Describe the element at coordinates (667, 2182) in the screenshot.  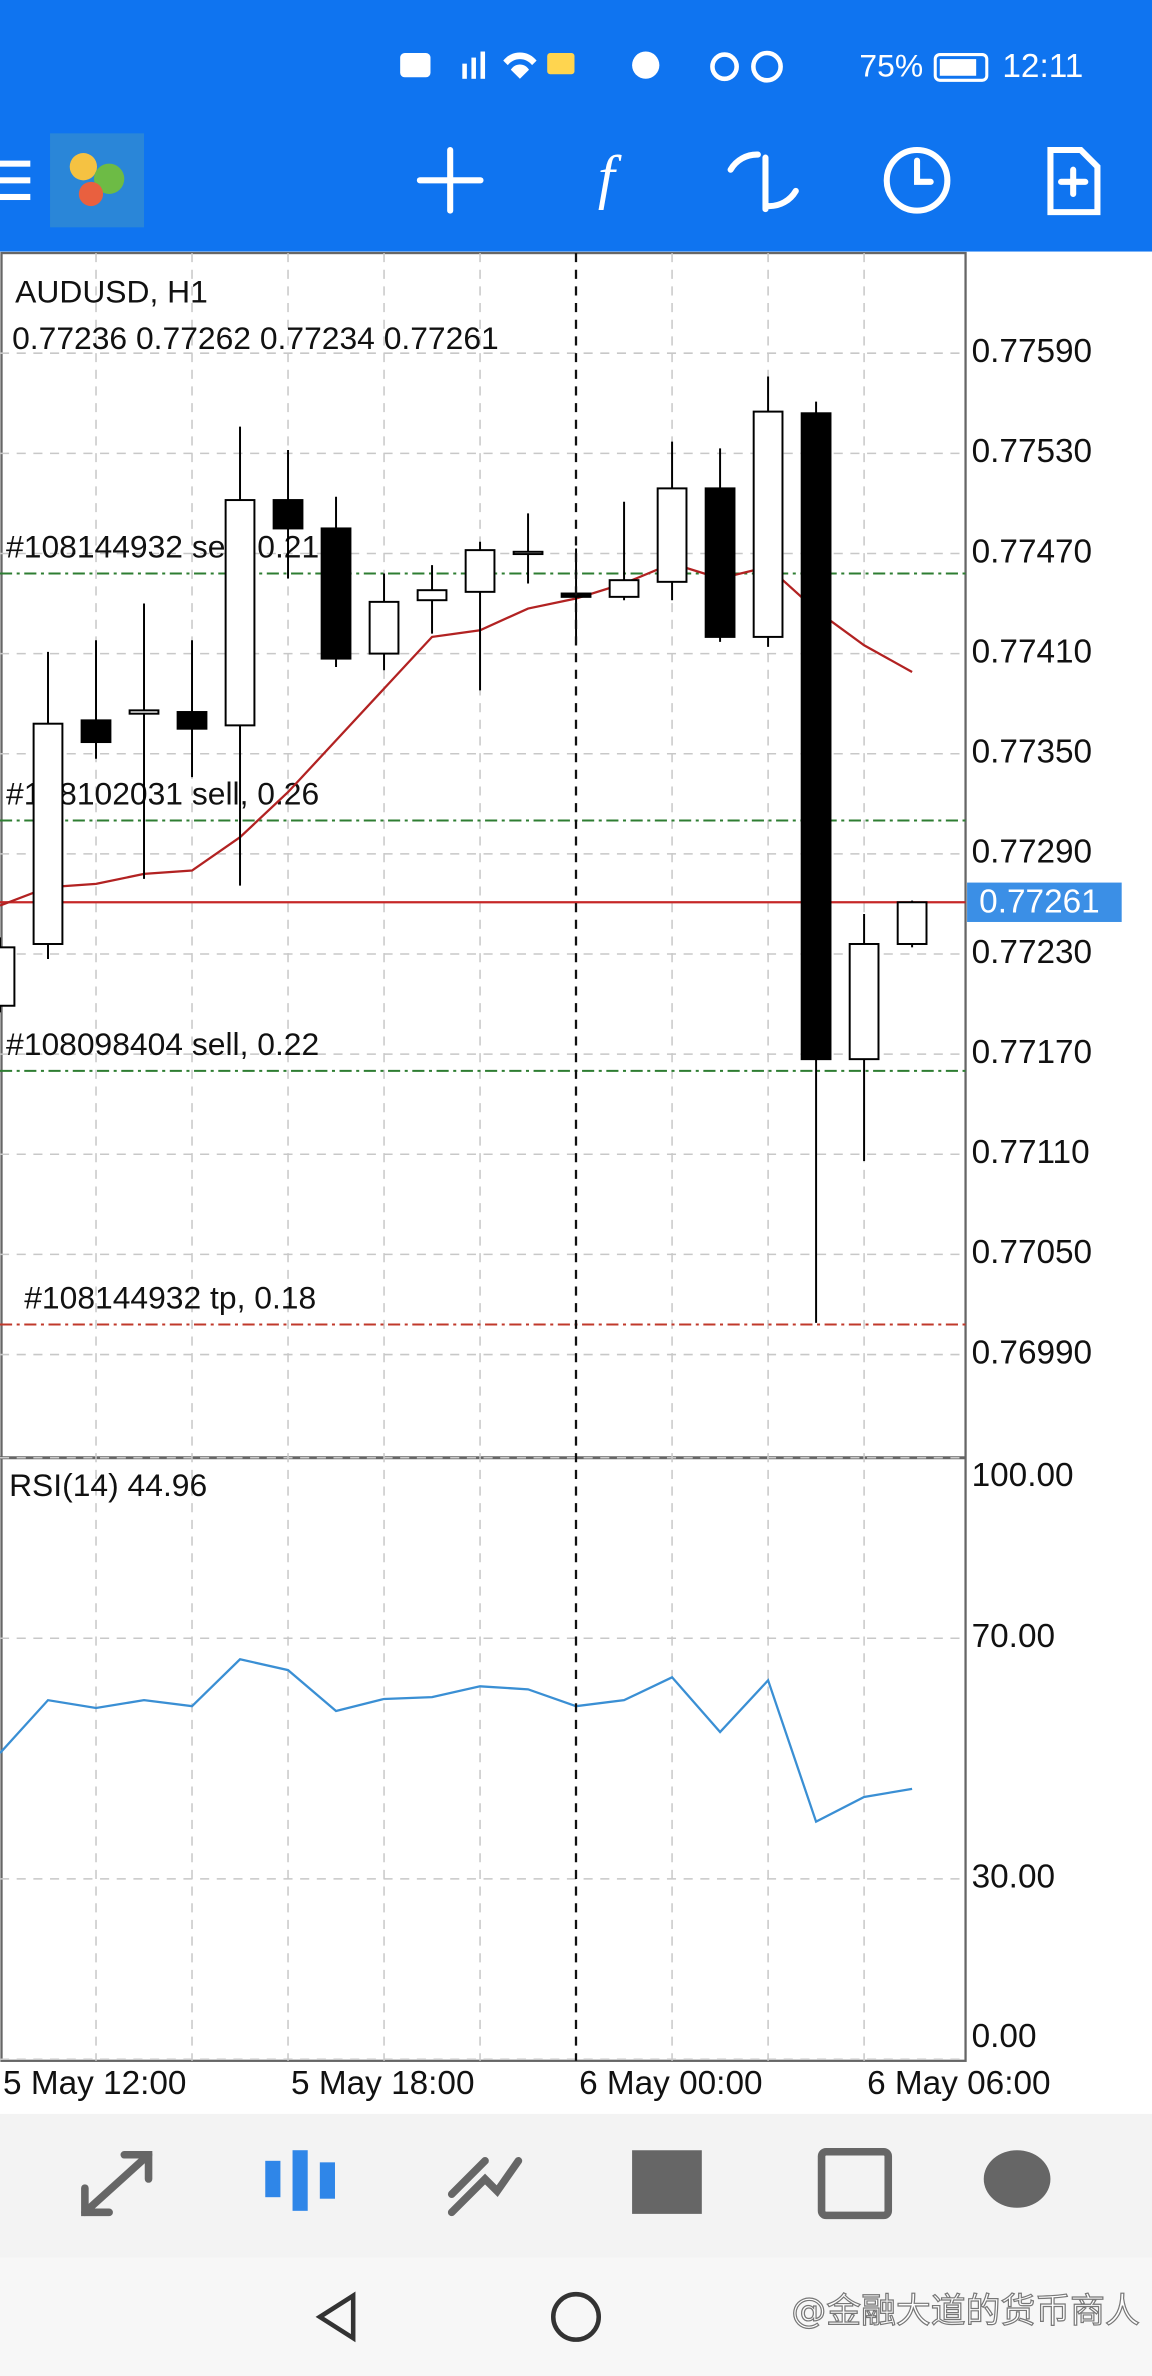
I see `history-tab` at that location.